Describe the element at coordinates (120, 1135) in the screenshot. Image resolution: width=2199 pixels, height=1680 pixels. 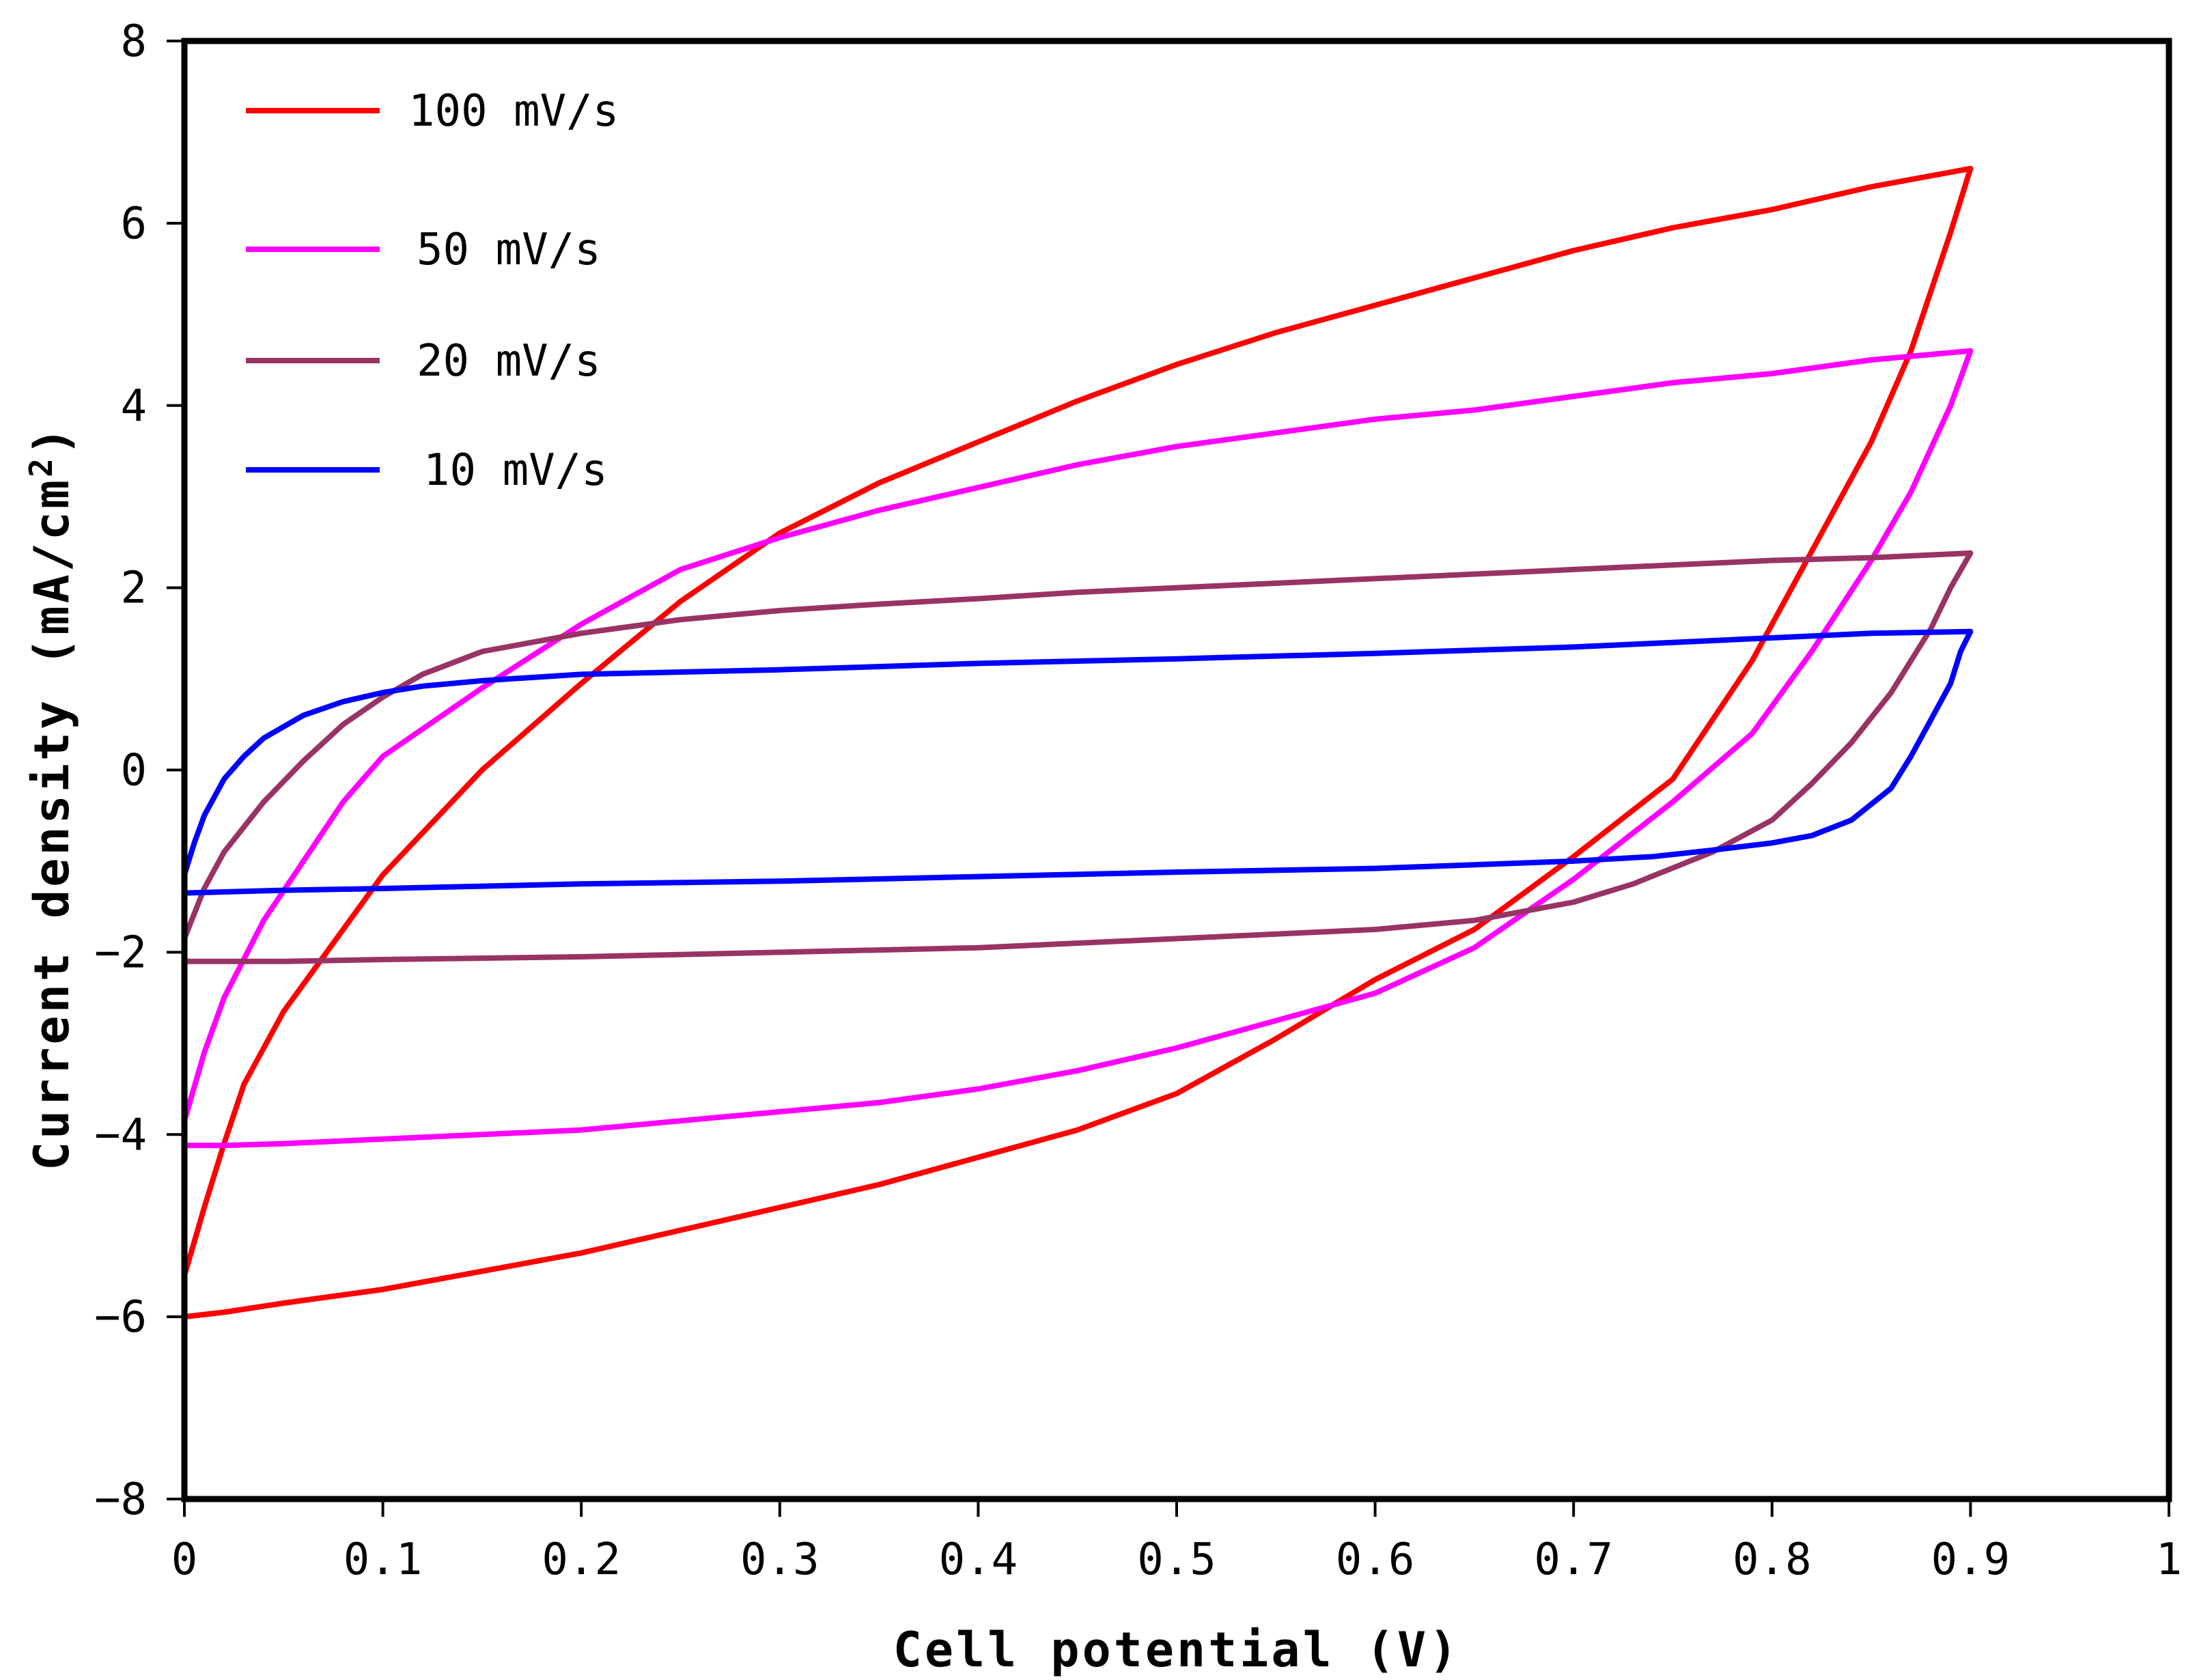
I see `y-tick-label: −4` at that location.